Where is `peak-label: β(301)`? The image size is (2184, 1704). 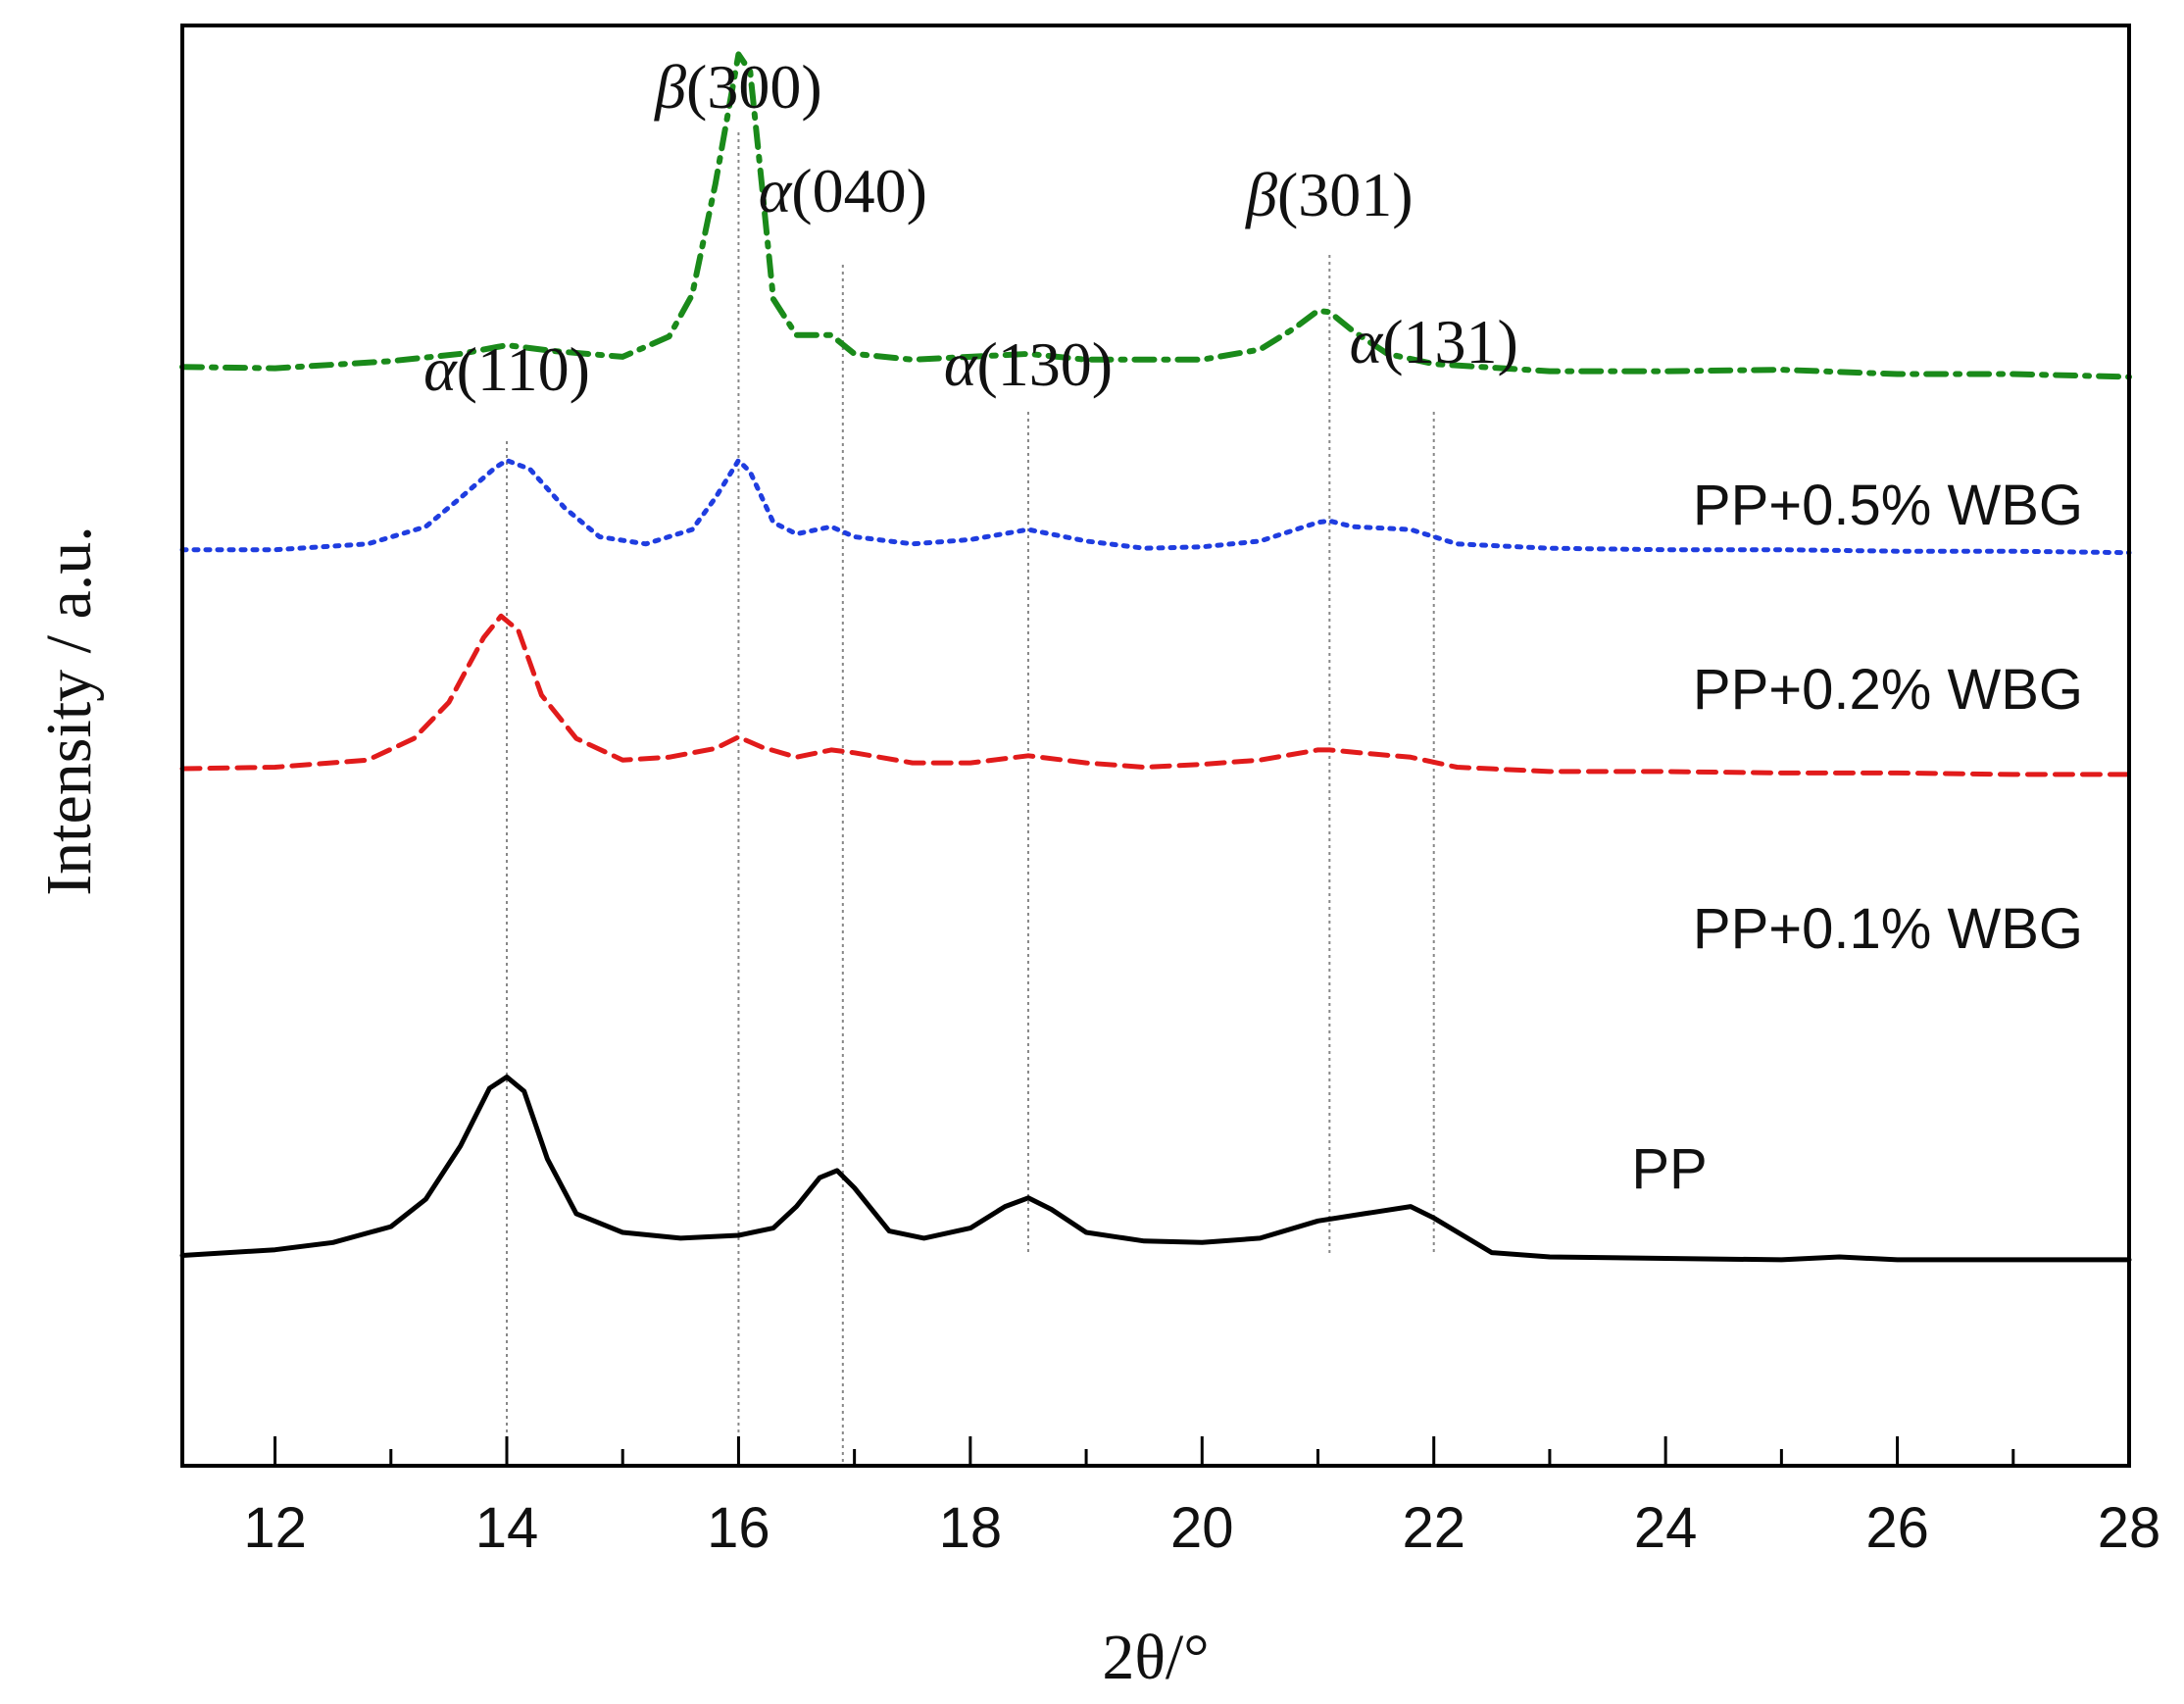
peak-label: β(301) is located at coordinates (1329, 194).